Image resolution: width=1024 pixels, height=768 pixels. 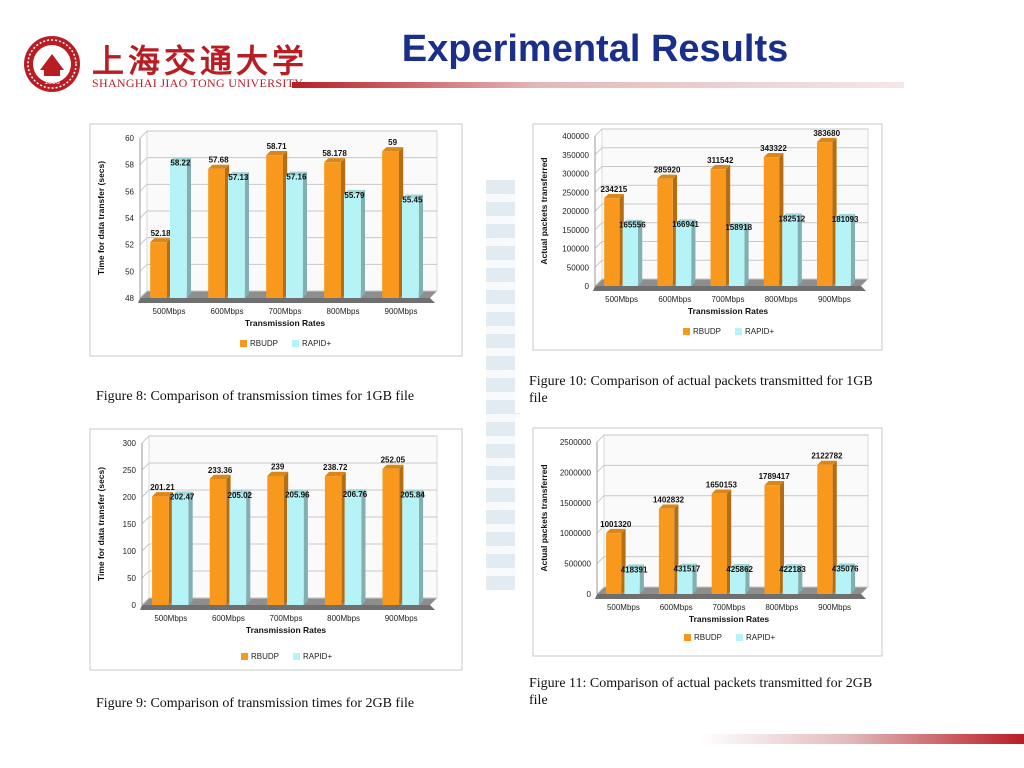 What do you see at coordinates (129, 191) in the screenshot?
I see `y-tick-label: 56` at bounding box center [129, 191].